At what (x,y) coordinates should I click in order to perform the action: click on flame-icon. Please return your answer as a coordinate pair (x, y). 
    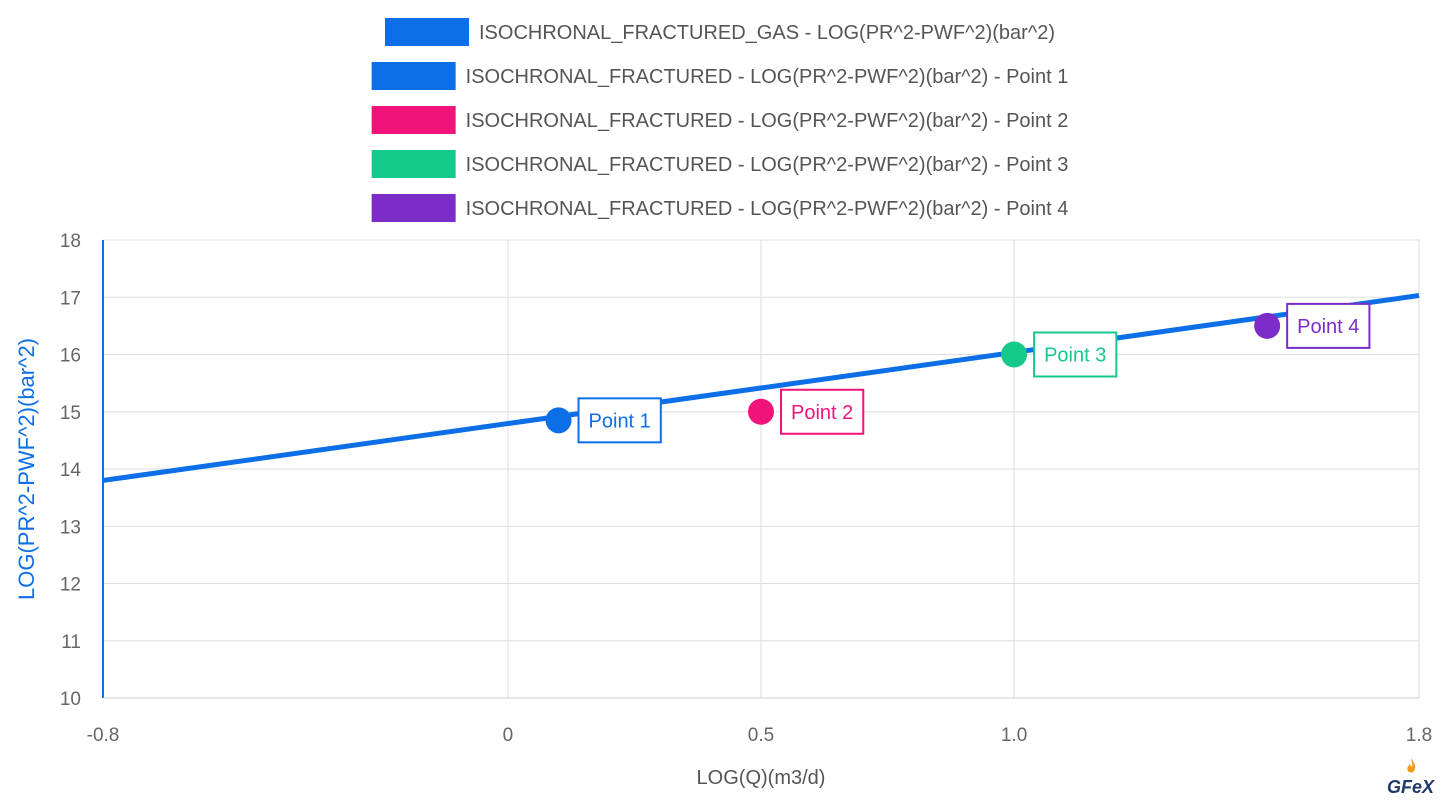
    Looking at the image, I should click on (1411, 765).